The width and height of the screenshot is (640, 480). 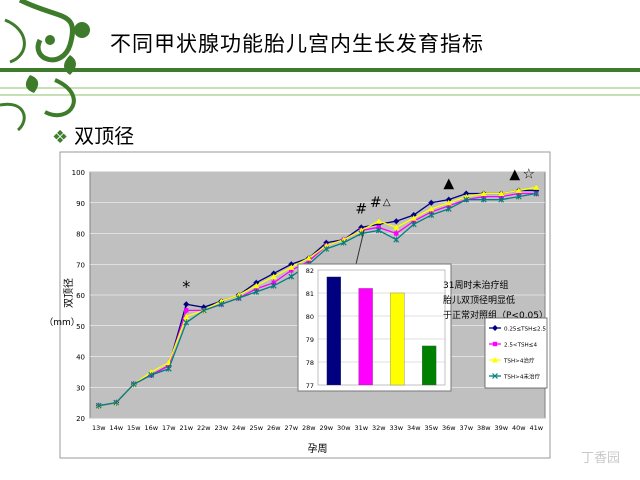 I want to click on y-tick-label: 40, so click(x=80, y=358).